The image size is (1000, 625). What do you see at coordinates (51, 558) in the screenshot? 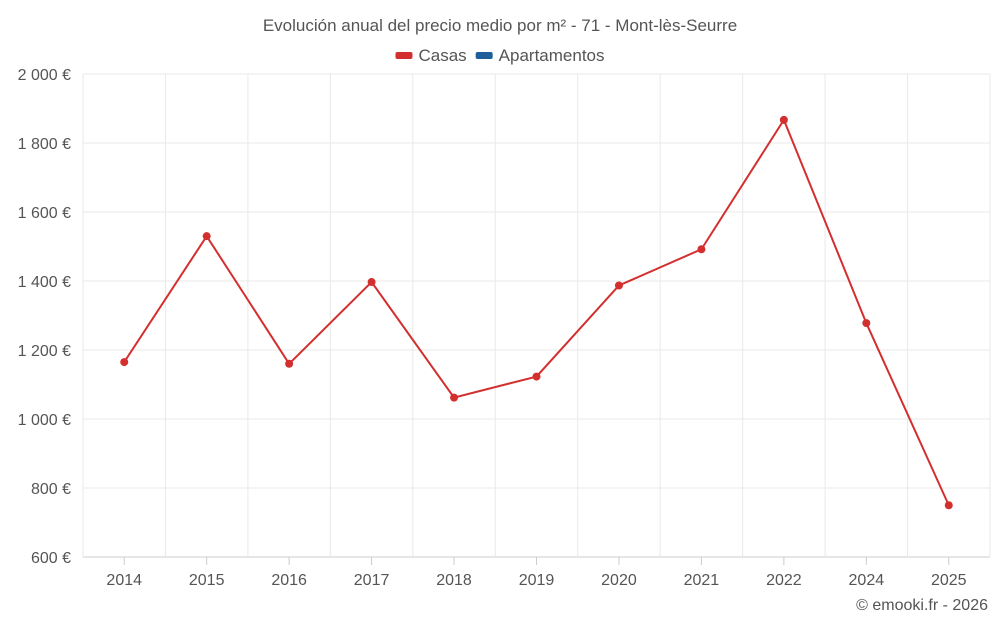
I see `y-tick-label: 600 €` at bounding box center [51, 558].